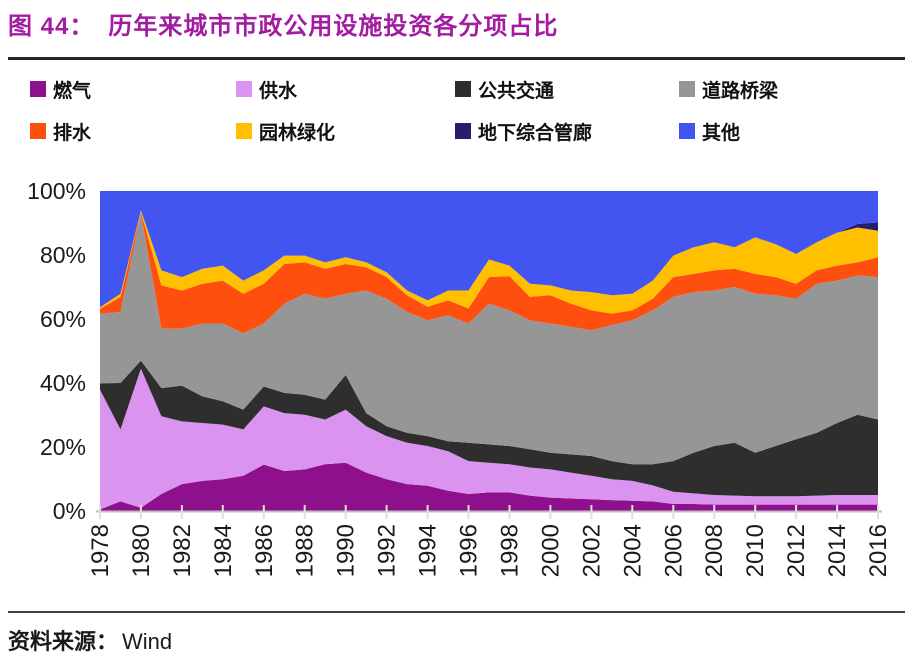 This screenshot has height=666, width=912. What do you see at coordinates (63, 447) in the screenshot?
I see `y-tick-label: 20%` at bounding box center [63, 447].